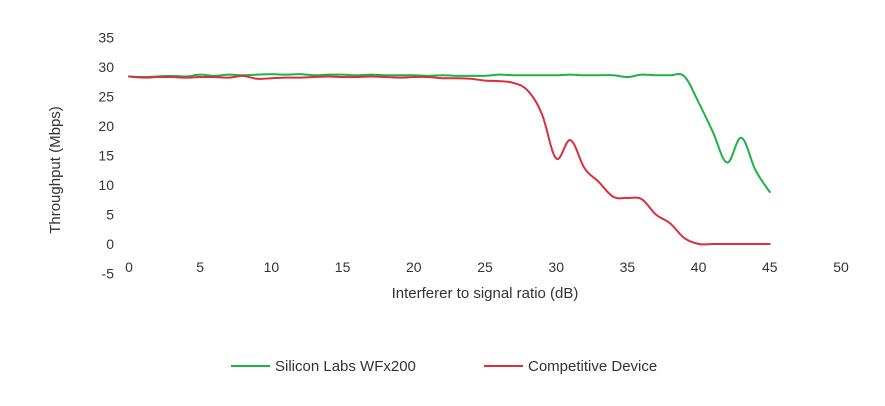 The height and width of the screenshot is (406, 885). I want to click on y-tick-label: 5, so click(110, 215).